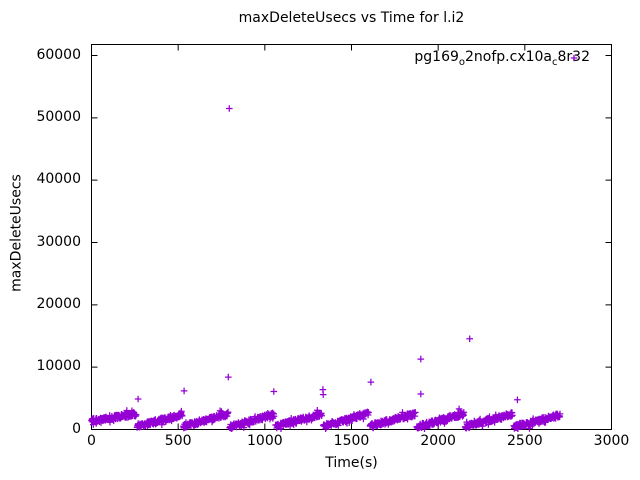 This screenshot has height=480, width=640. I want to click on scatter-points, so click(326, 418).